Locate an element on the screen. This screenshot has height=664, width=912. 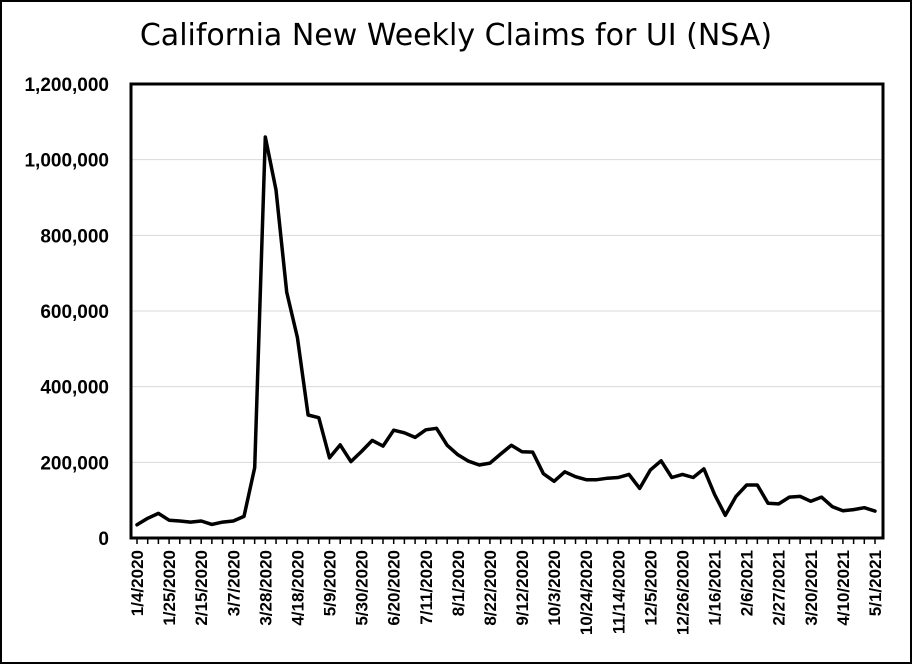
x-tick-label: 10/24/2020 is located at coordinates (586, 592).